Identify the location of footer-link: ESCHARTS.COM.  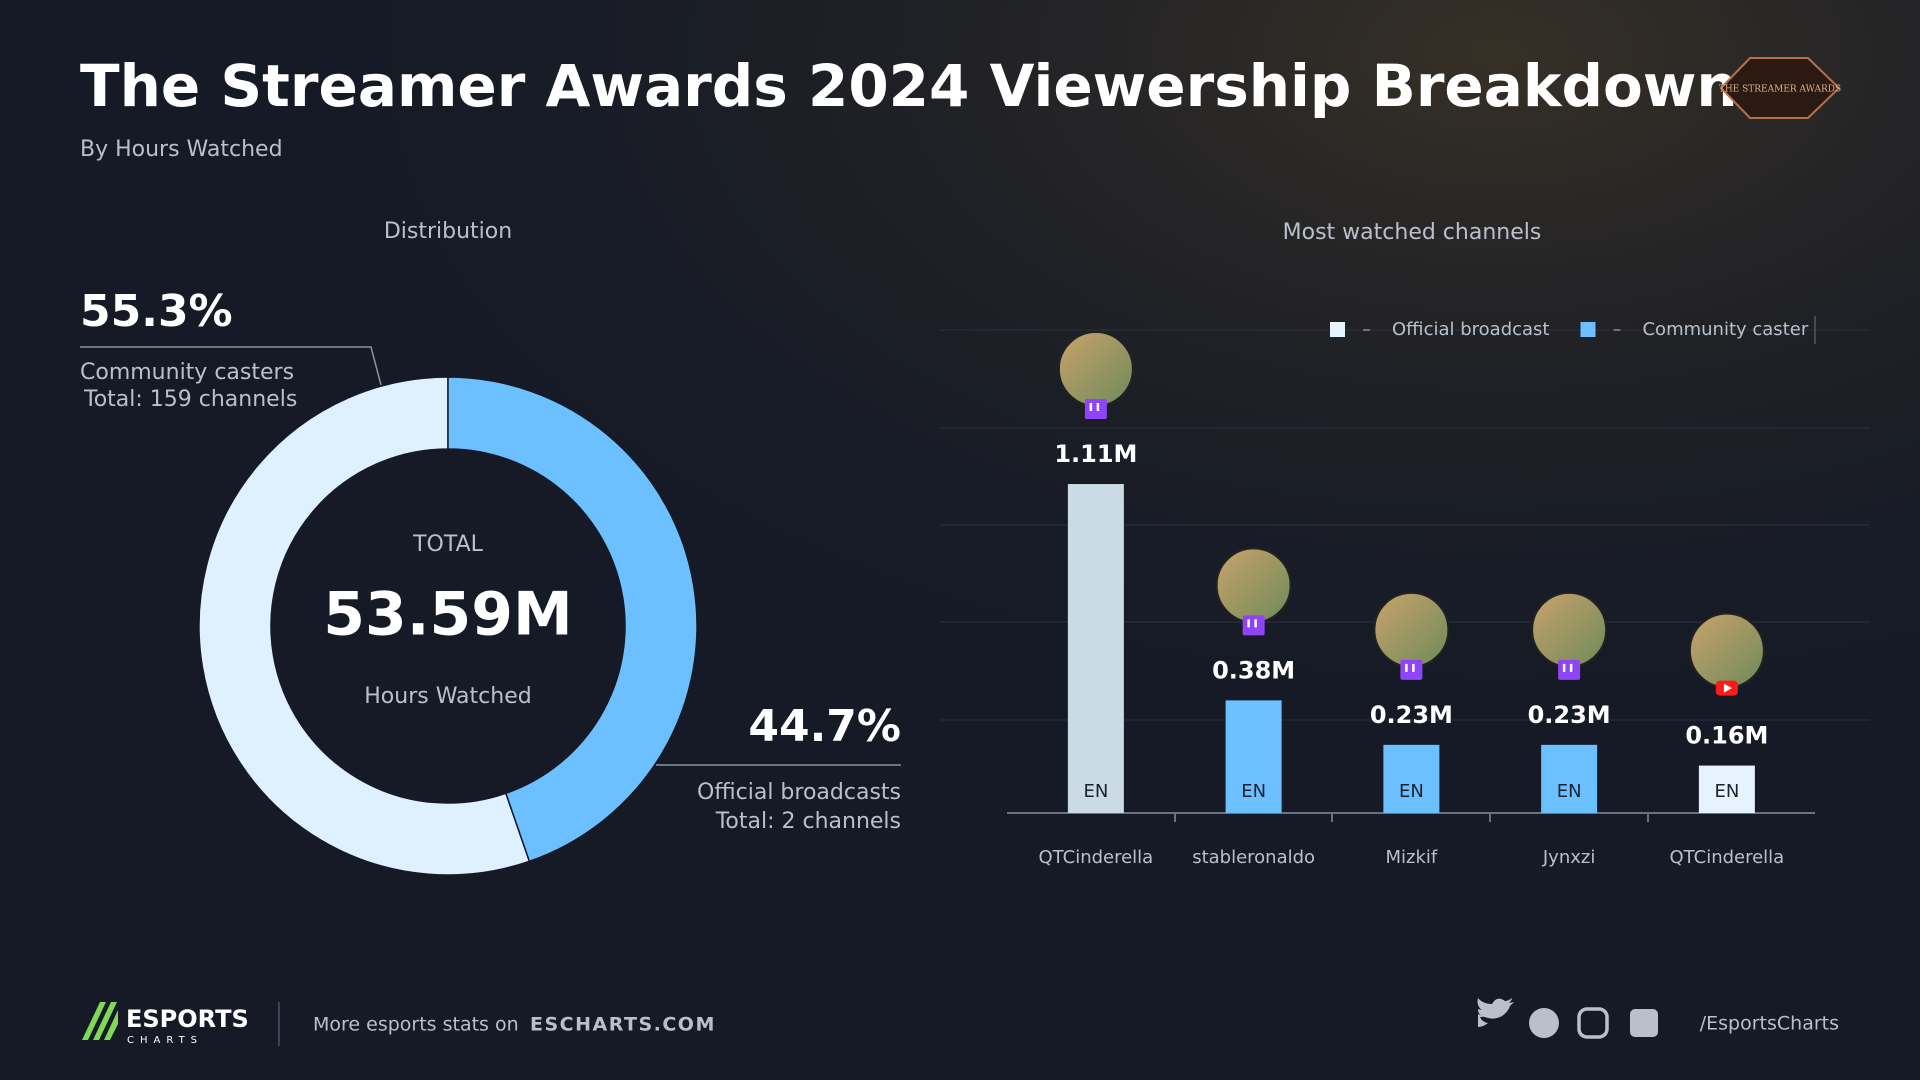
(623, 1025).